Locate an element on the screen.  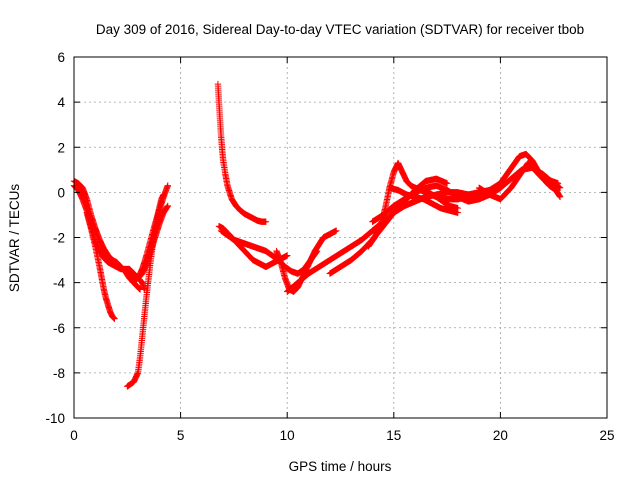
y-tick-label: -2 is located at coordinates (59, 238).